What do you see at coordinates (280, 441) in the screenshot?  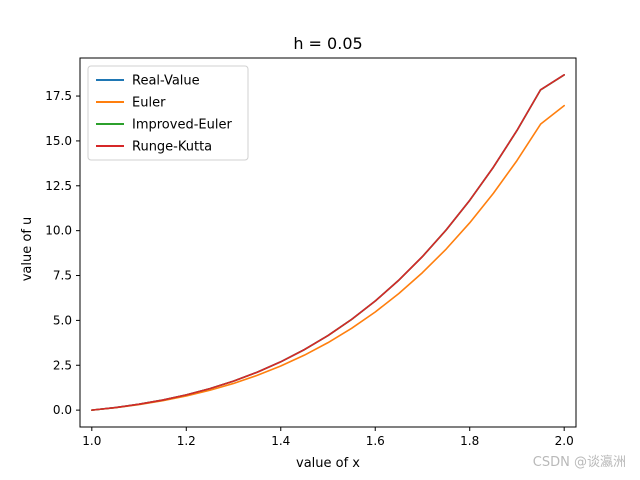 I see `x-tick-label: 1.4` at bounding box center [280, 441].